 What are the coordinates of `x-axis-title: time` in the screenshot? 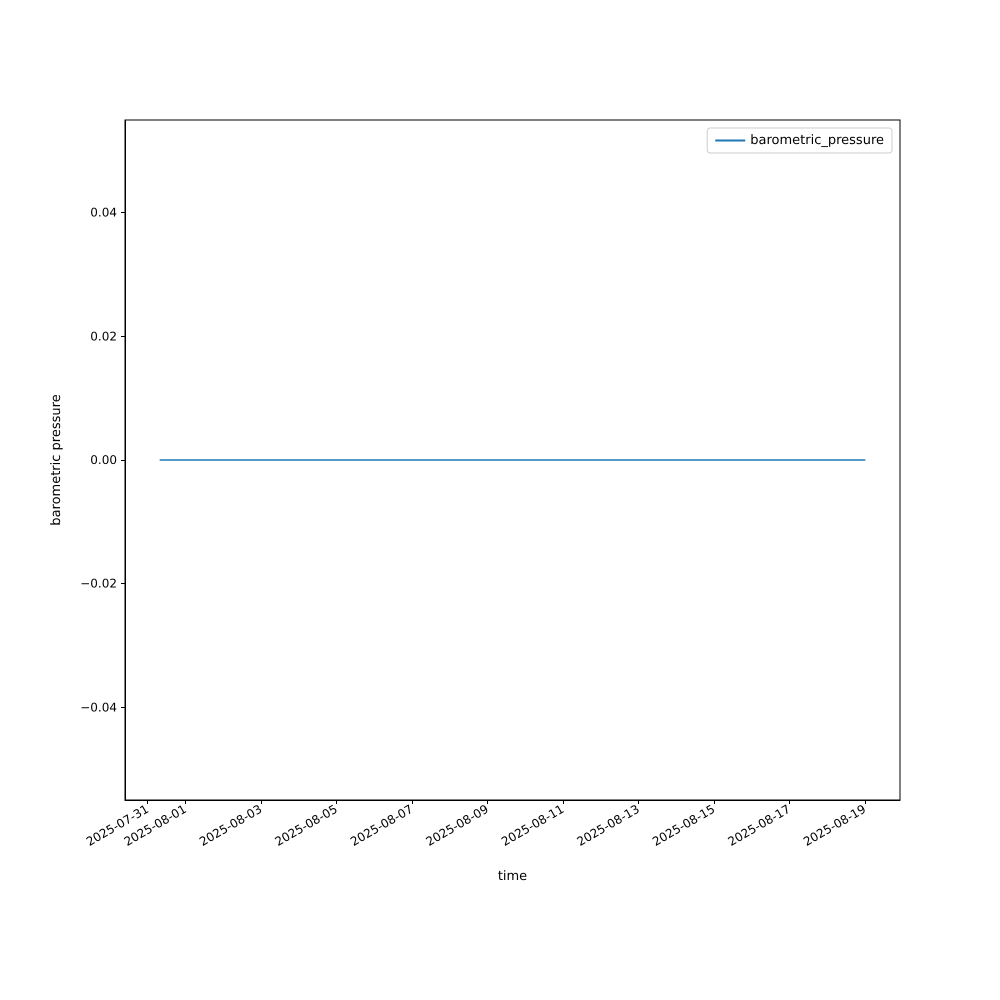 It's located at (513, 876).